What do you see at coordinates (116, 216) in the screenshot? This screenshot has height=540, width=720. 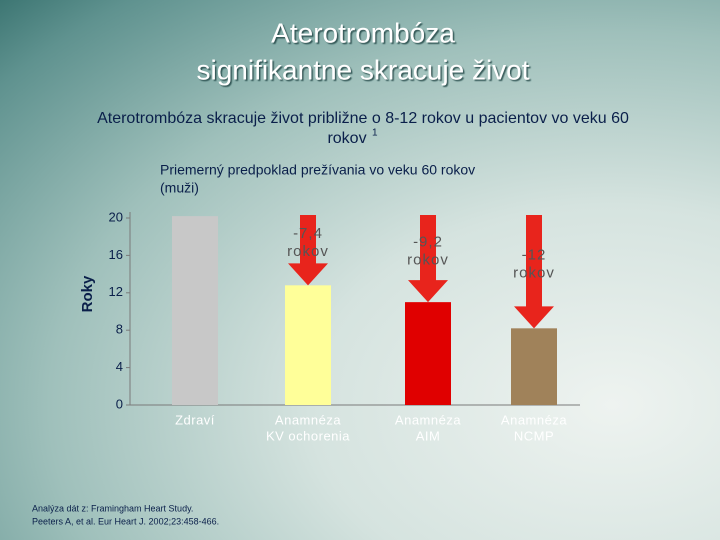 I see `y-tick-label: 20` at bounding box center [116, 216].